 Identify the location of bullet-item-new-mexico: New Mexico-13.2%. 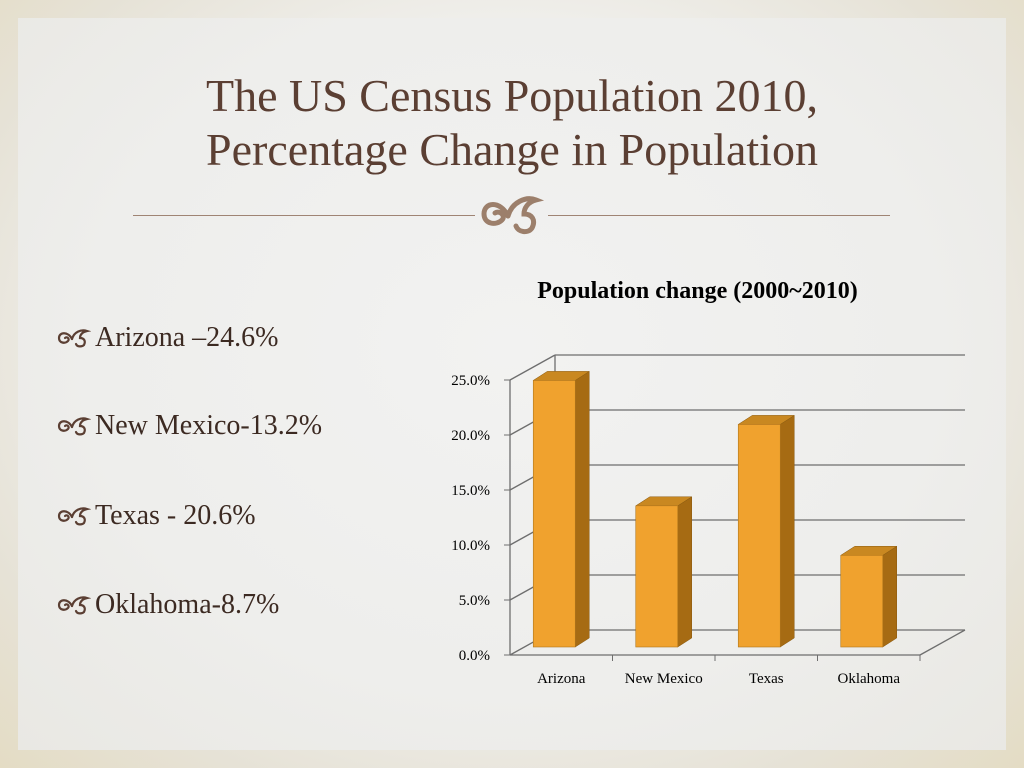
(189, 426).